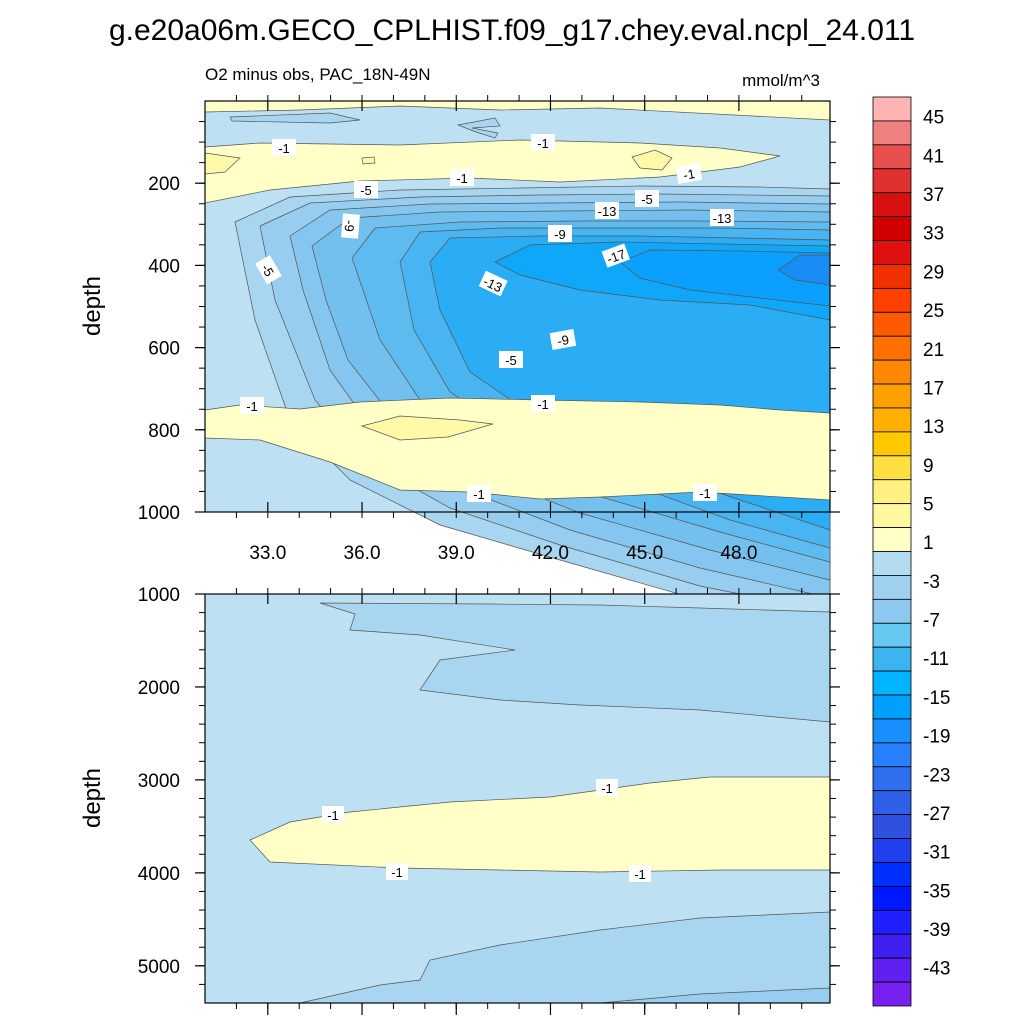  Describe the element at coordinates (936, 659) in the screenshot. I see `colorbar-label: -11` at that location.